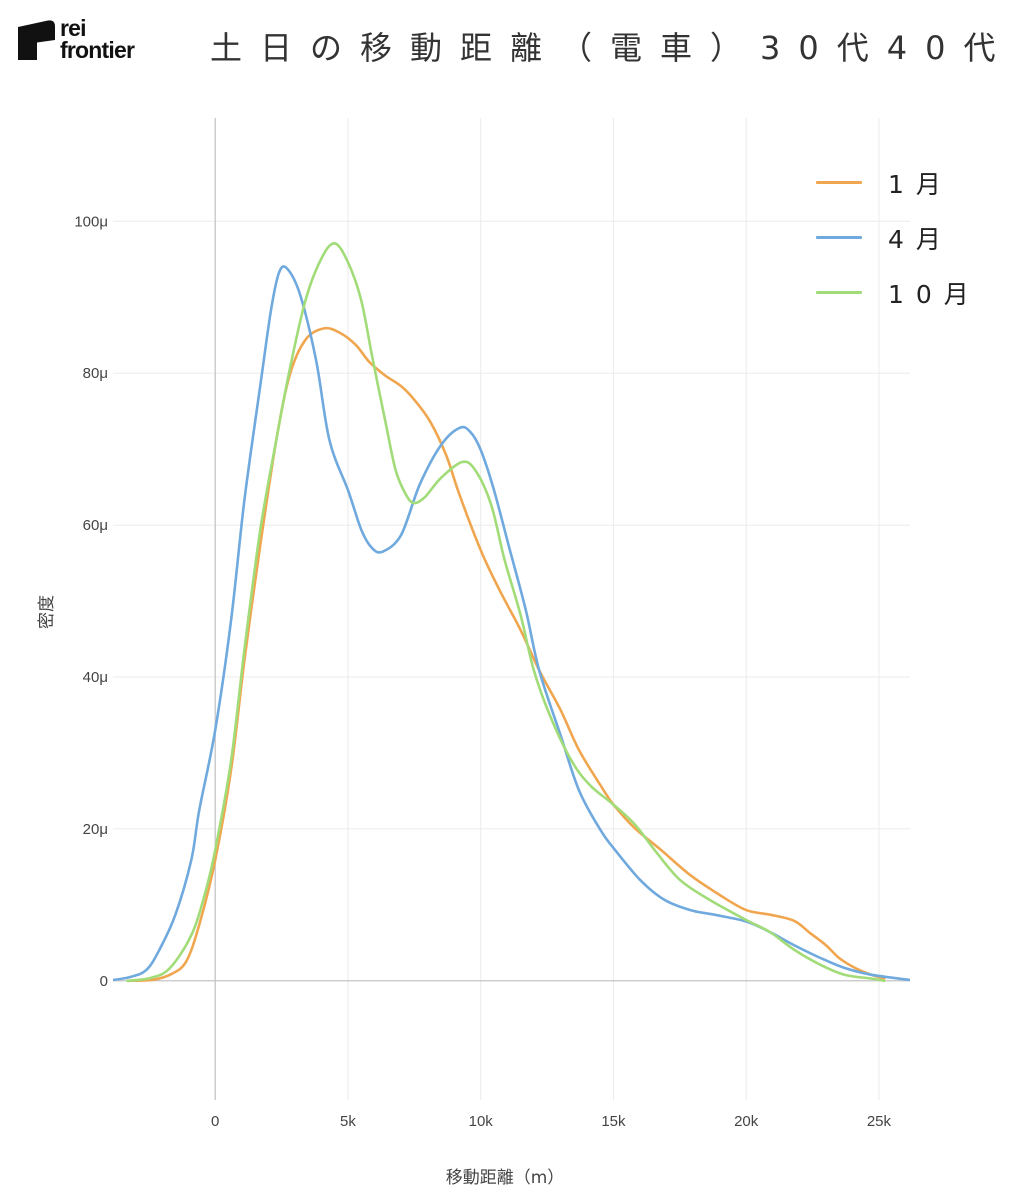  I want to click on legend-item-1: 1月, so click(920, 182).